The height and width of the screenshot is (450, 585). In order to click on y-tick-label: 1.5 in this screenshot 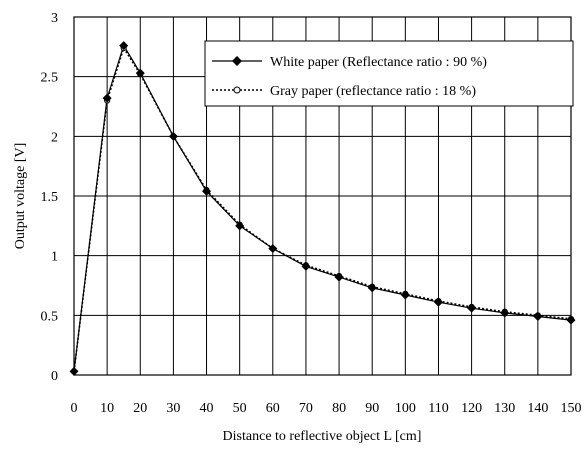, I will do `click(50, 197)`.